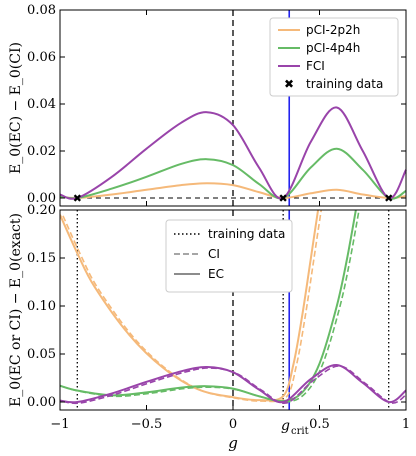  Describe the element at coordinates (41, 151) in the screenshot. I see `top-ytick-label: 0.02` at that location.